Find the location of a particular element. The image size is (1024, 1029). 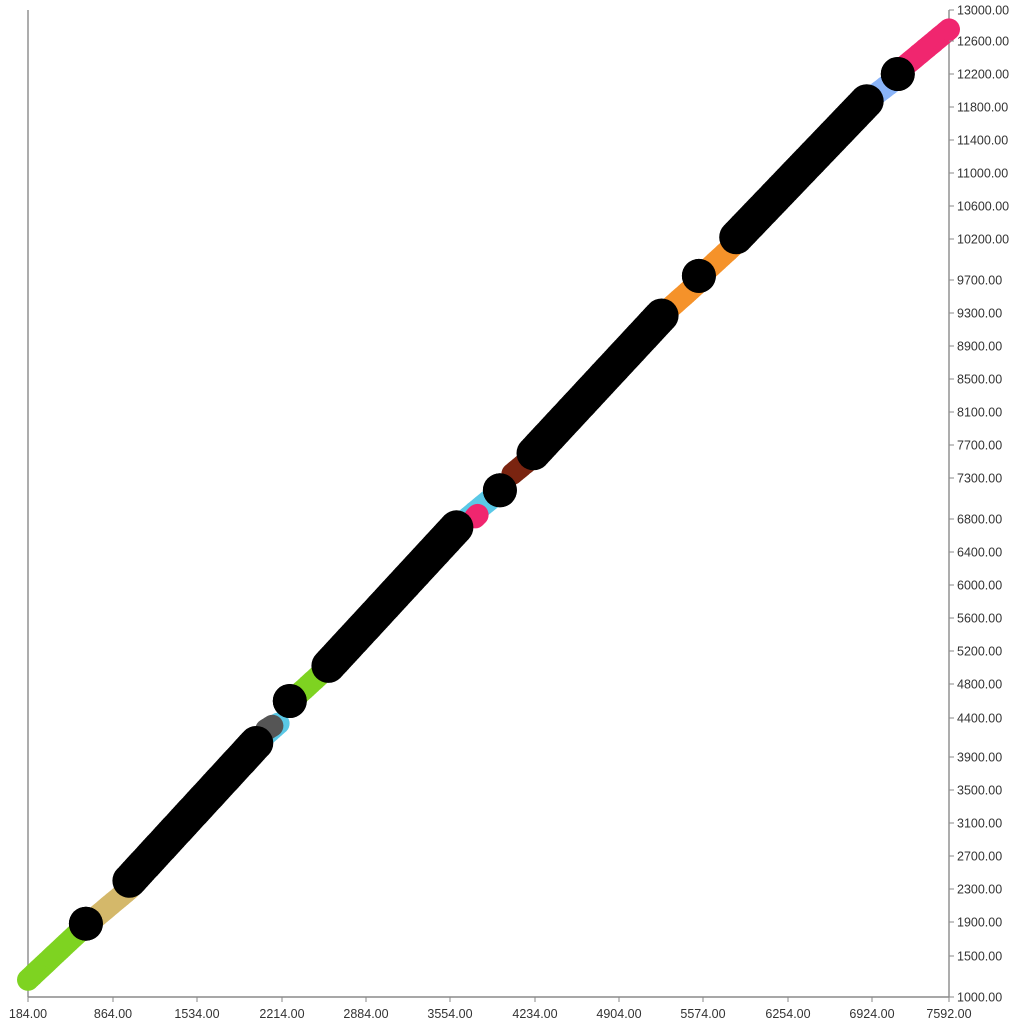

x-tick-label: 7592.00 is located at coordinates (948, 1014).